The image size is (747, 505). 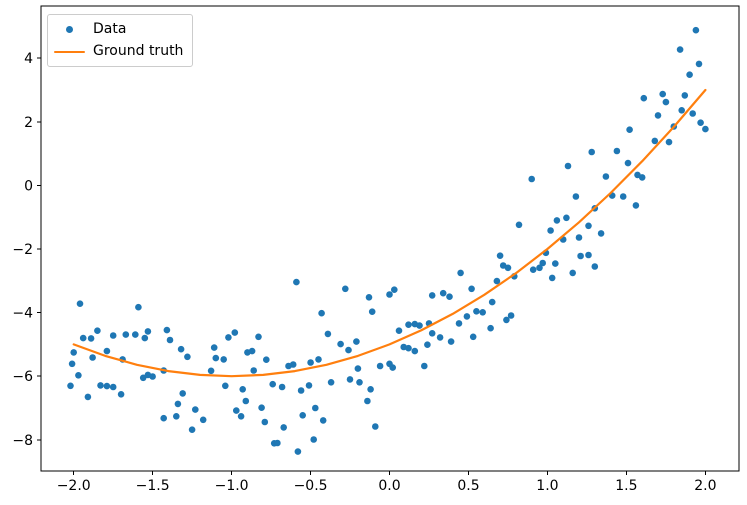 I want to click on y-tick-label: −4, so click(x=22, y=314).